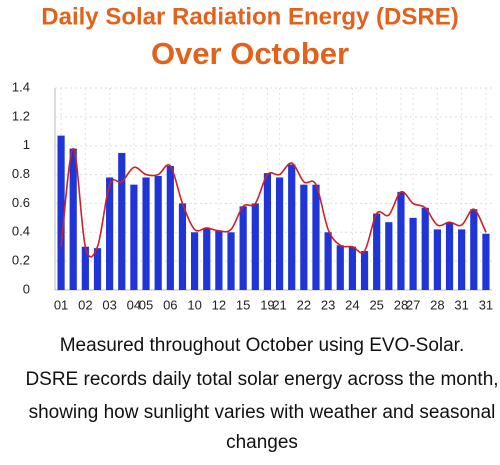  Describe the element at coordinates (134, 304) in the screenshot. I see `x-tick-label: 04` at that location.